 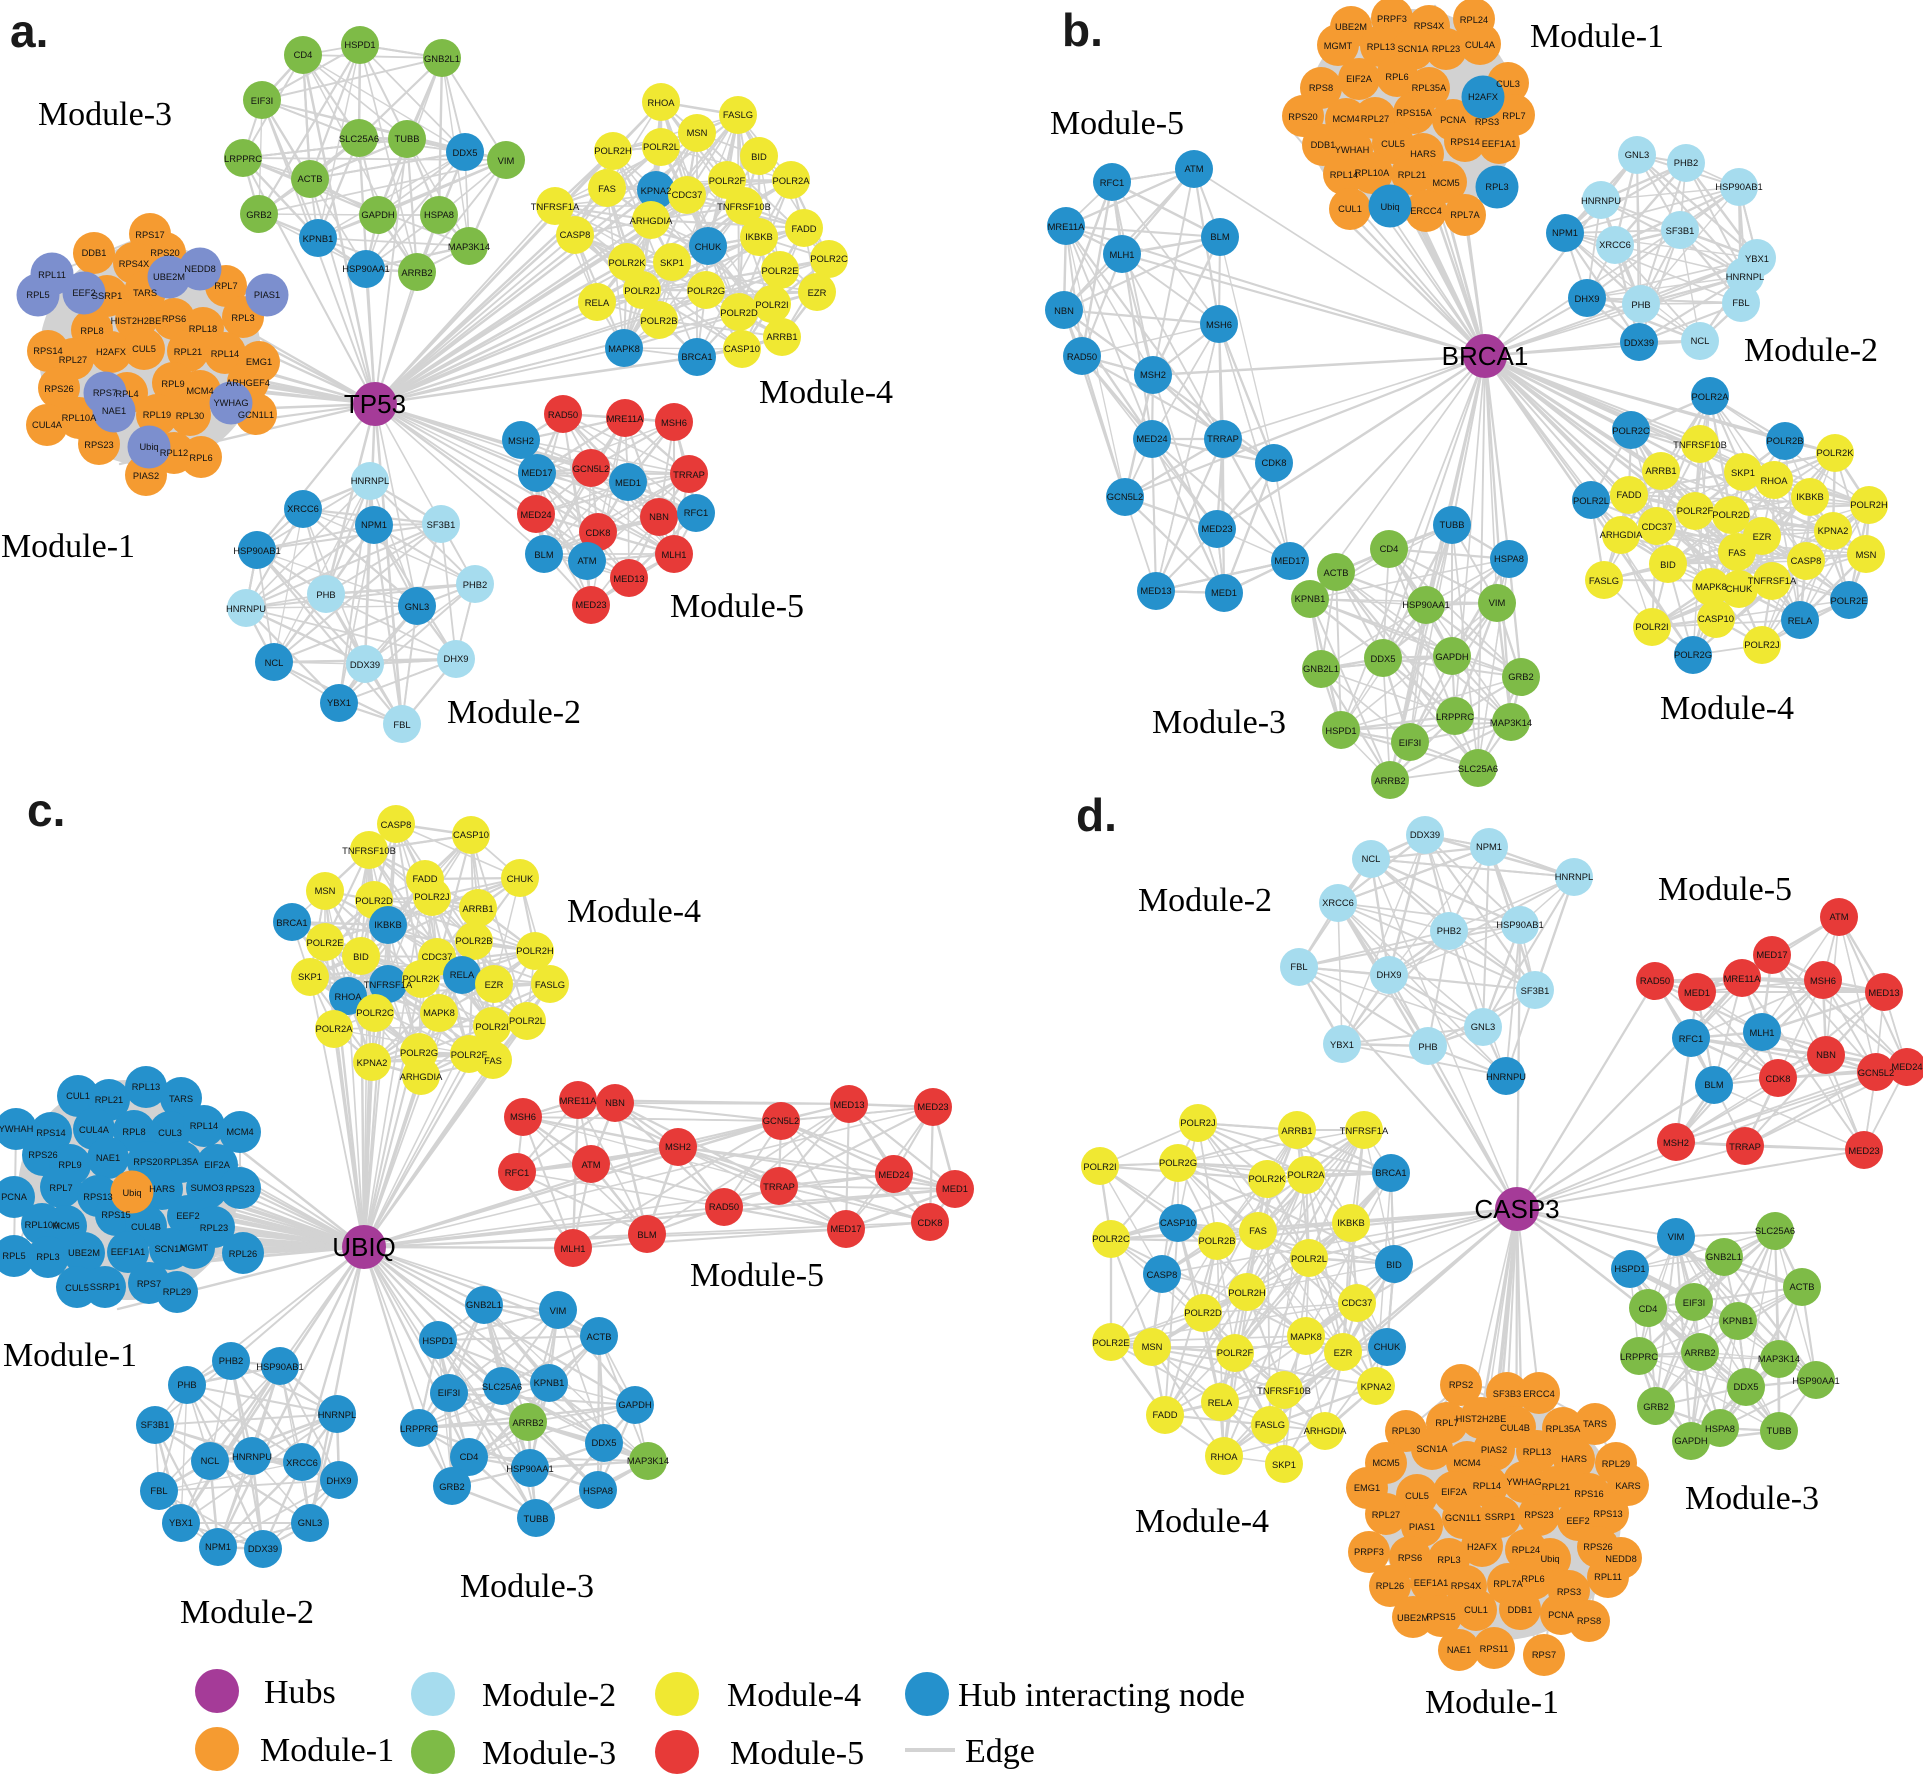 What do you see at coordinates (656, 190) in the screenshot?
I see `svg-text: KPNA2` at bounding box center [656, 190].